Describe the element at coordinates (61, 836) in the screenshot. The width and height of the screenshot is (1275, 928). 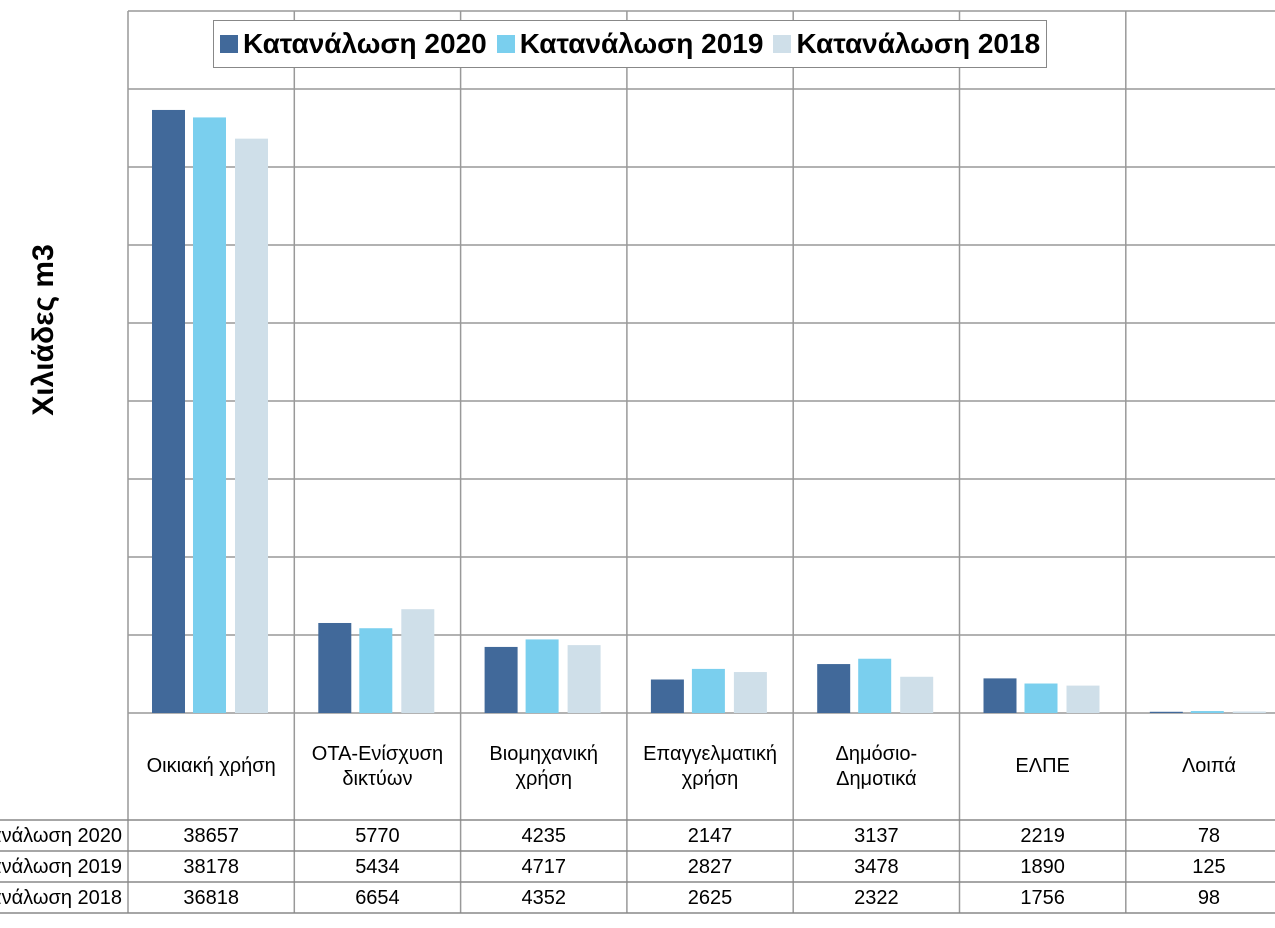
I see `table-row-label: Κατανάλωση 2020` at that location.